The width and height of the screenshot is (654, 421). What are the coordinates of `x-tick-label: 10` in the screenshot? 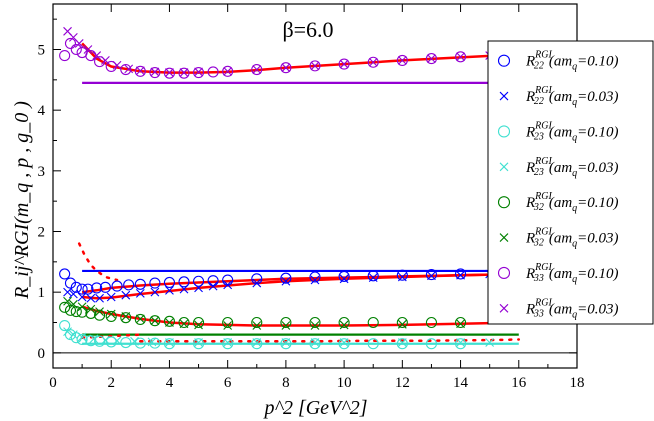 It's located at (344, 383).